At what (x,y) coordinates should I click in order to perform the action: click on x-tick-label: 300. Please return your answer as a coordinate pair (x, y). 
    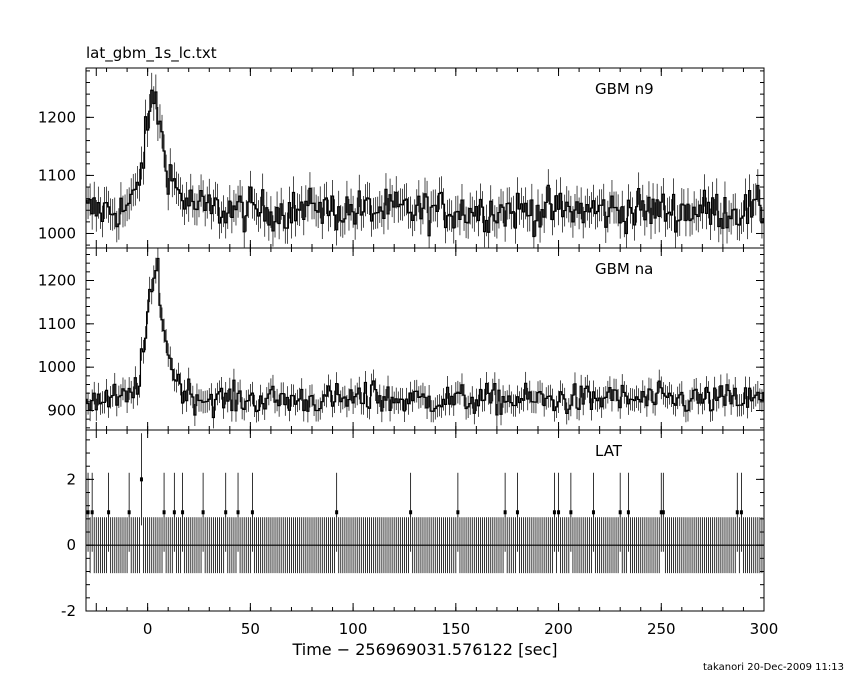
    Looking at the image, I should click on (764, 629).